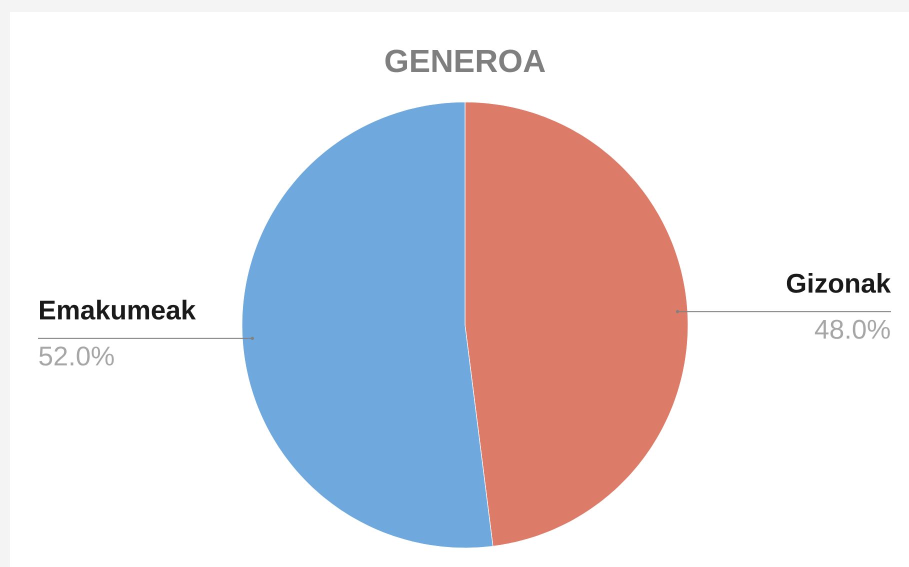  What do you see at coordinates (76, 356) in the screenshot?
I see `data-label: 52.0%` at bounding box center [76, 356].